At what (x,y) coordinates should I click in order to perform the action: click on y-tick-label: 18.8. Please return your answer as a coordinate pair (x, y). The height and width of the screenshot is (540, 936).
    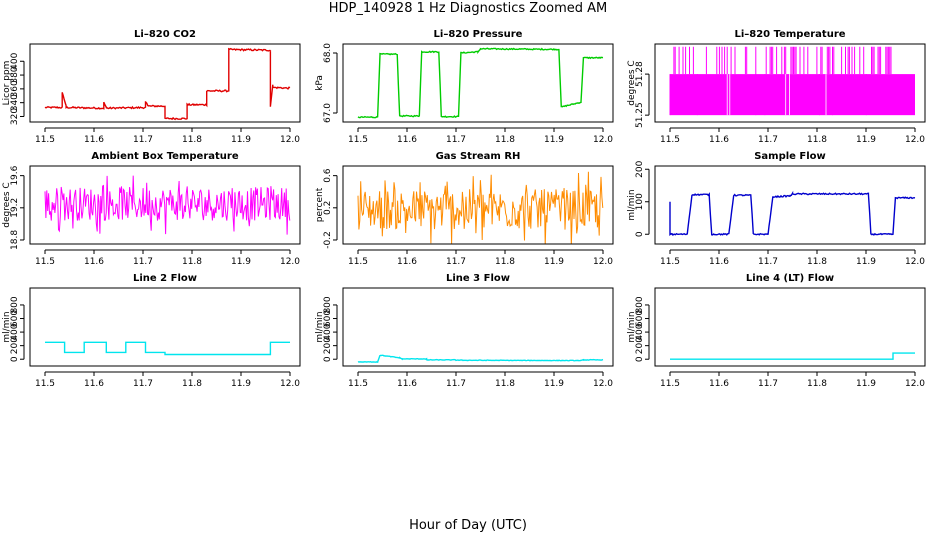
    Looking at the image, I should click on (15, 240).